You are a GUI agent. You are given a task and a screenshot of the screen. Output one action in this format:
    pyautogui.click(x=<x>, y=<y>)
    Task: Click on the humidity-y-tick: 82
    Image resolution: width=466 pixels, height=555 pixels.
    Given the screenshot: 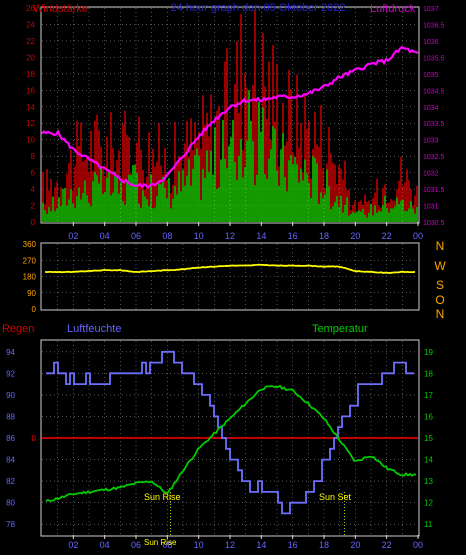 What is the action you would take?
    pyautogui.click(x=10, y=481)
    